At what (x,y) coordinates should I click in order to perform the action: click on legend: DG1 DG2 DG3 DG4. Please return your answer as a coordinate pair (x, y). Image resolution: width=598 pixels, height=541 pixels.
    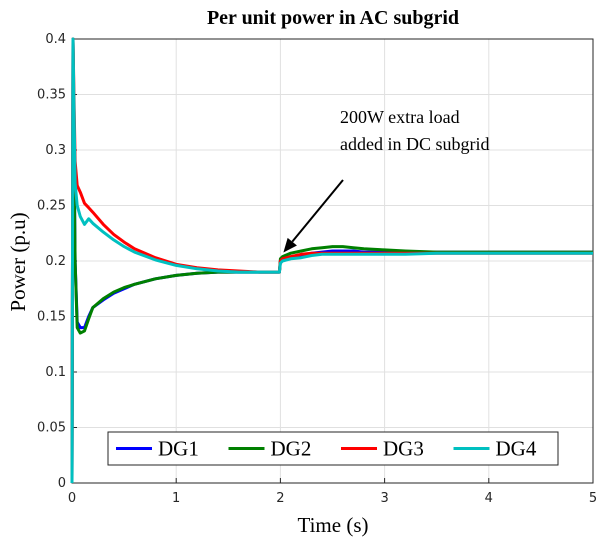
    Looking at the image, I should click on (333, 448).